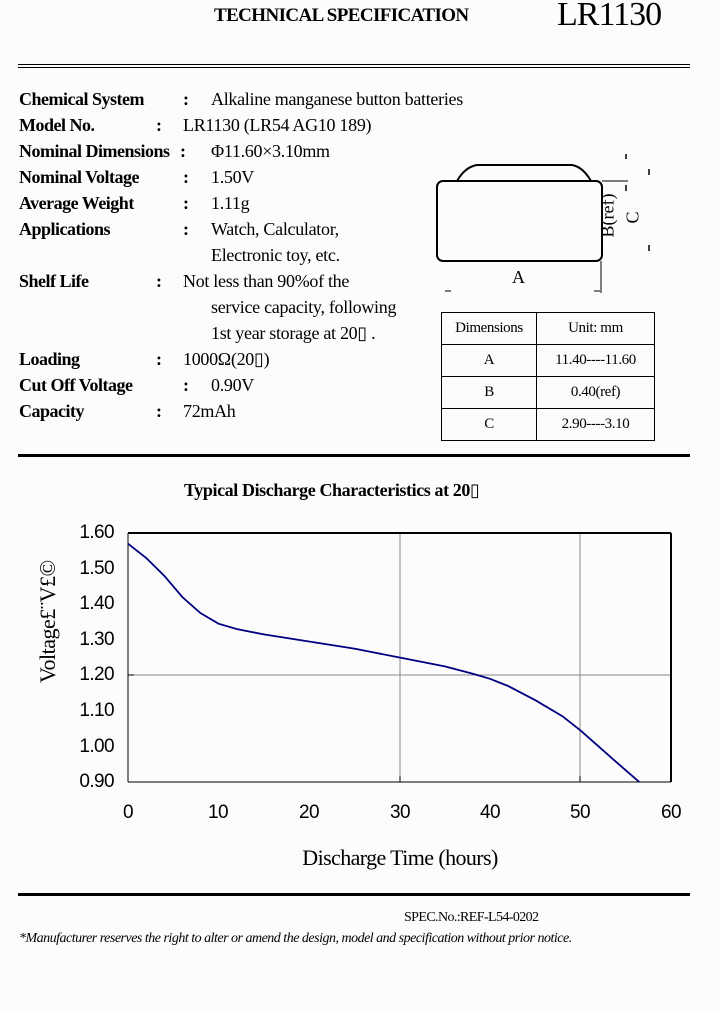 This screenshot has height=1012, width=720. Describe the element at coordinates (52, 411) in the screenshot. I see `spec-label: Capacity` at that location.